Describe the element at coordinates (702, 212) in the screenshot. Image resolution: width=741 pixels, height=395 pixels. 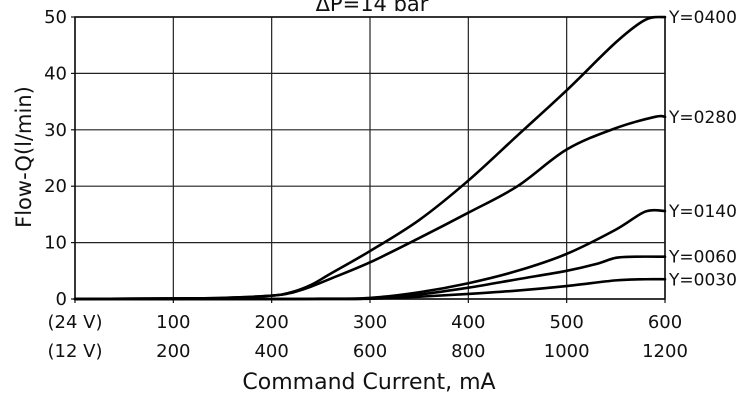
I see `series-label-y-0140: Y=0140` at that location.